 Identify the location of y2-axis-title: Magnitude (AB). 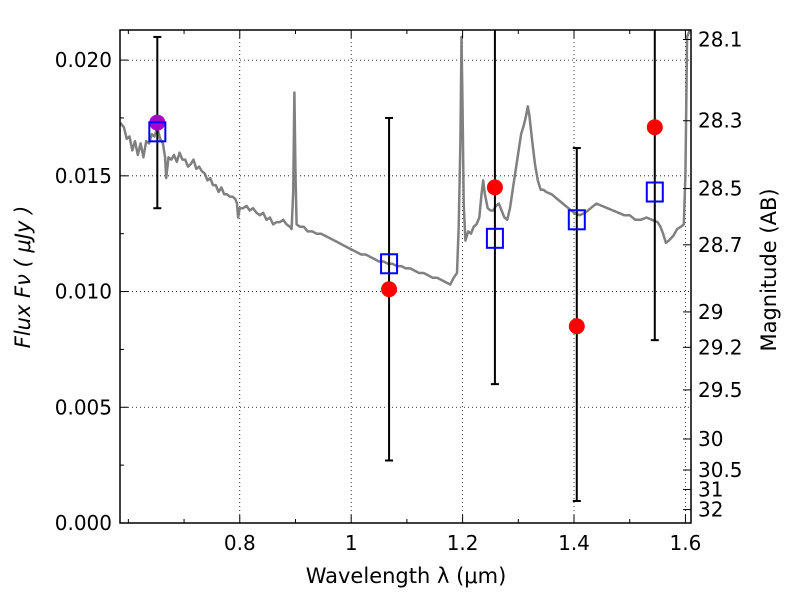
(769, 269).